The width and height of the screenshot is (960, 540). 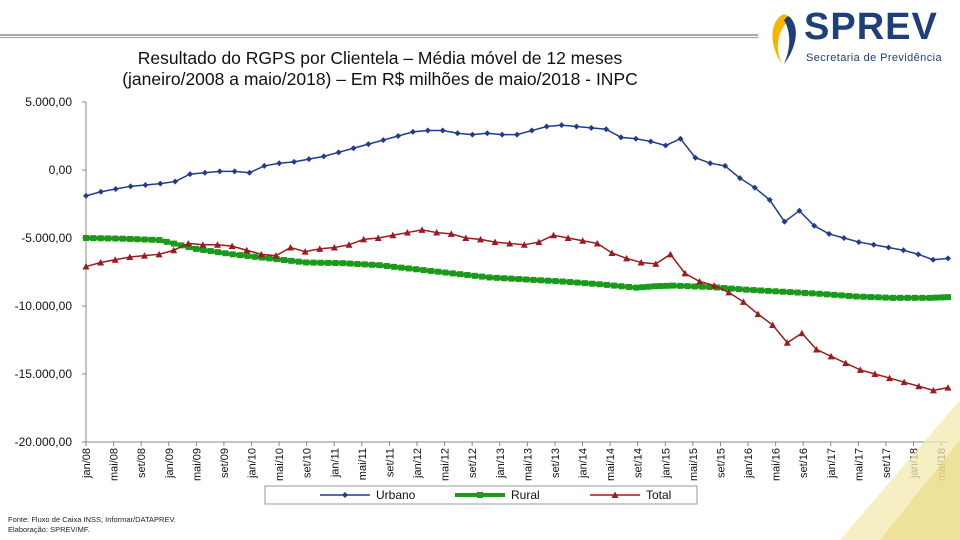 What do you see at coordinates (418, 463) in the screenshot?
I see `x-tick-label: jan/12` at bounding box center [418, 463].